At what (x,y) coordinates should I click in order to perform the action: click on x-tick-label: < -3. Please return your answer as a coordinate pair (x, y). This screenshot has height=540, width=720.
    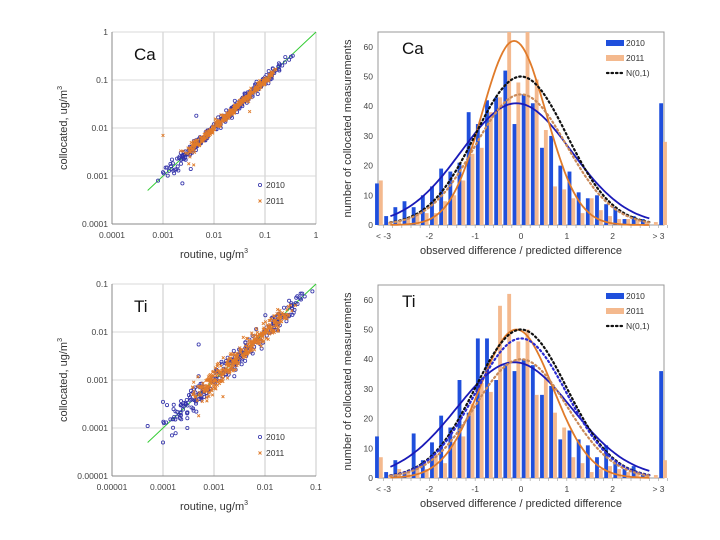
    Looking at the image, I should click on (383, 489).